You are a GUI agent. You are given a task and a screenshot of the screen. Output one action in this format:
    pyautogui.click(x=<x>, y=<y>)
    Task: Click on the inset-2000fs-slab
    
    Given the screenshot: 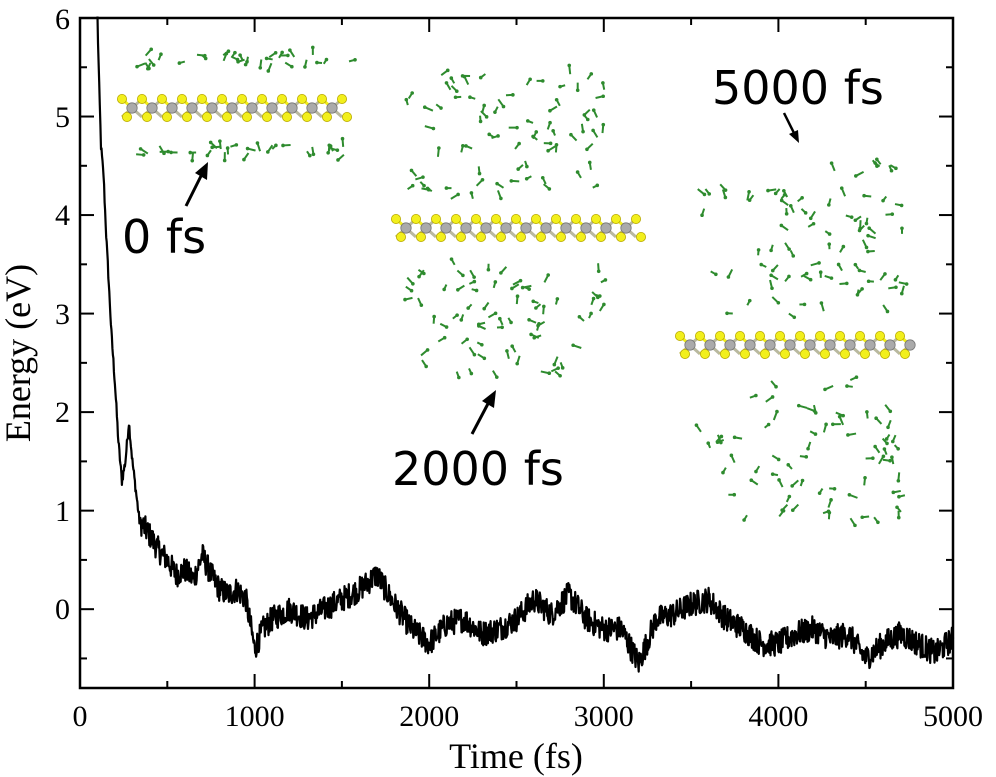 What is the action you would take?
    pyautogui.click(x=518, y=227)
    